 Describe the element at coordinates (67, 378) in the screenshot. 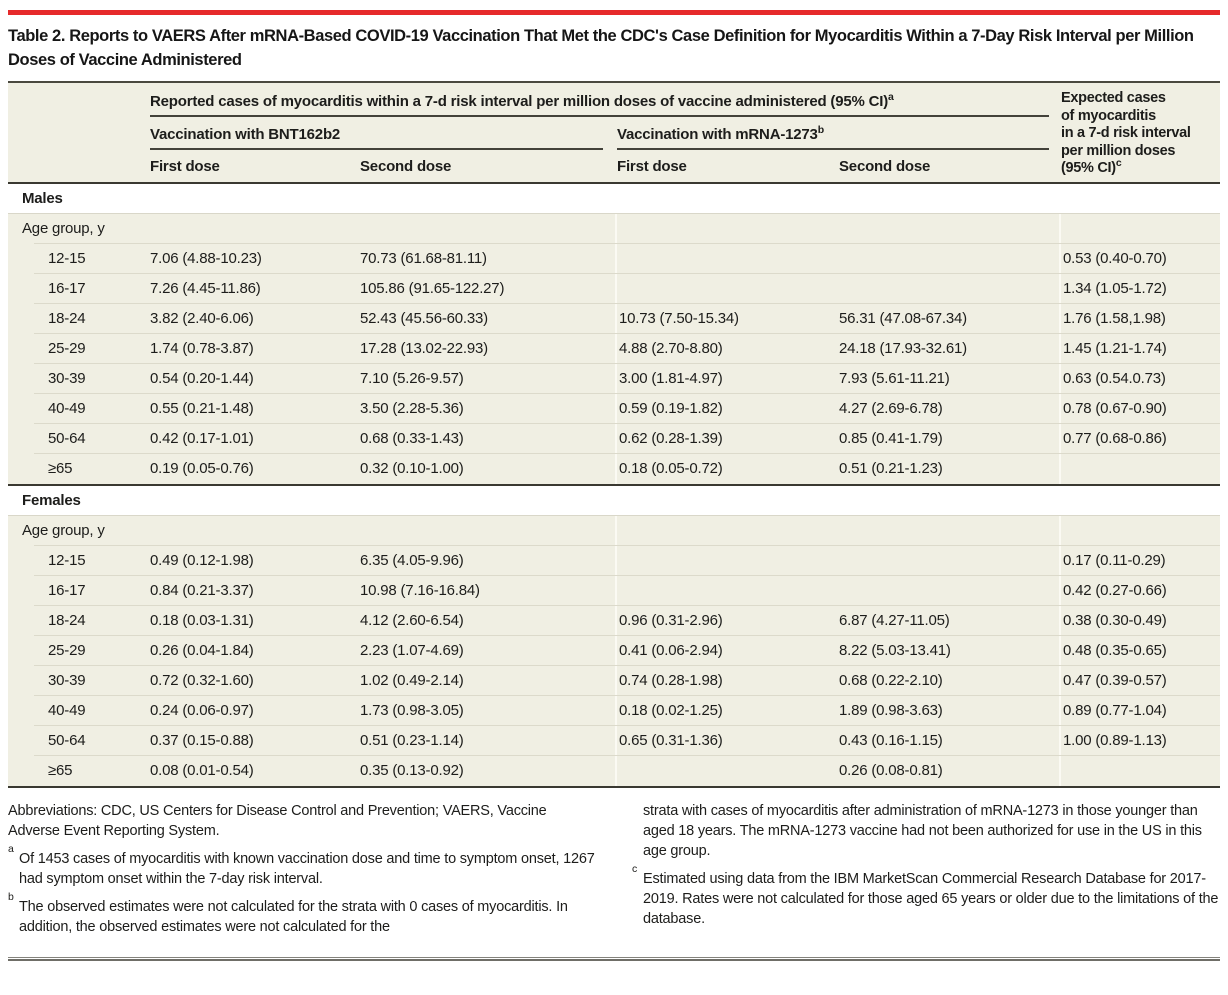

I see `age-cell: 30-39` at that location.